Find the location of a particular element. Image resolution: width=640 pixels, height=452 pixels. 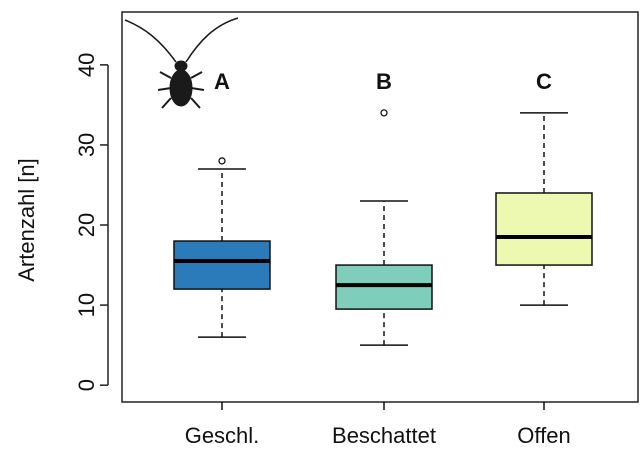

annotation: B is located at coordinates (384, 81).